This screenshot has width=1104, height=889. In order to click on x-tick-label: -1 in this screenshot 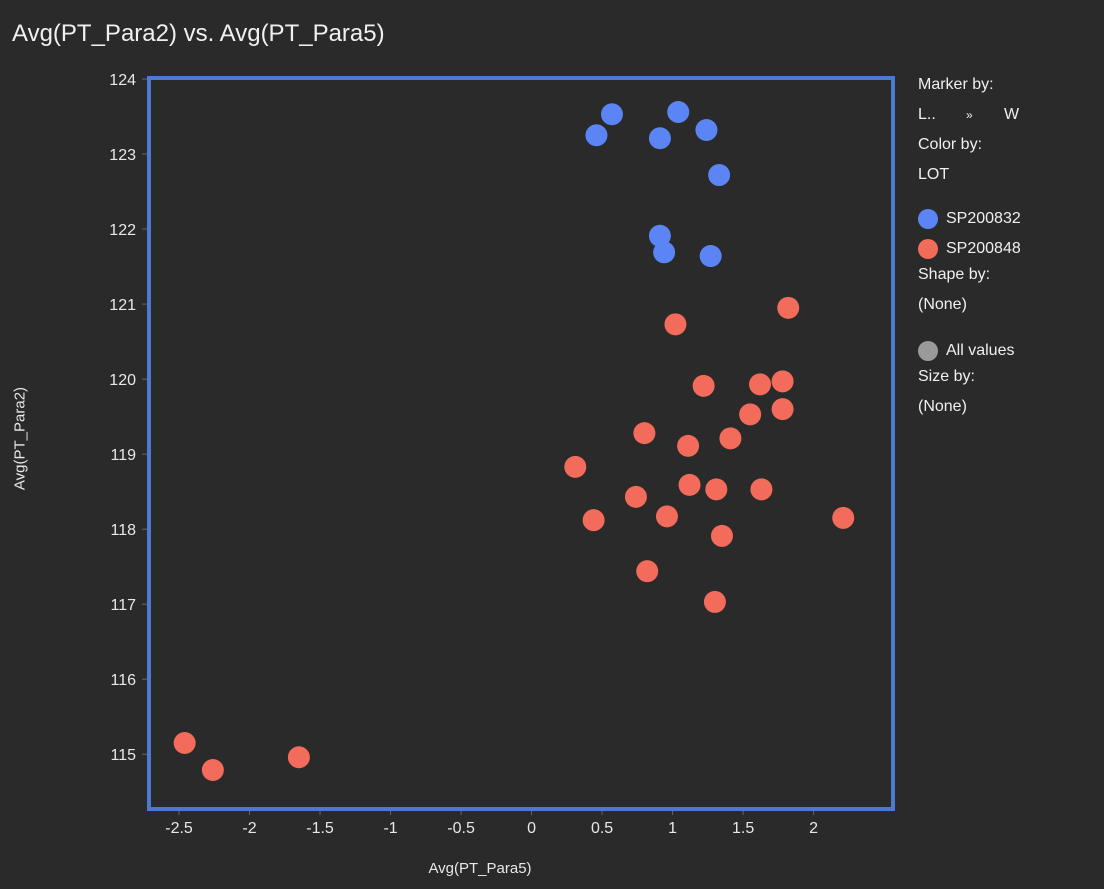, I will do `click(390, 828)`.